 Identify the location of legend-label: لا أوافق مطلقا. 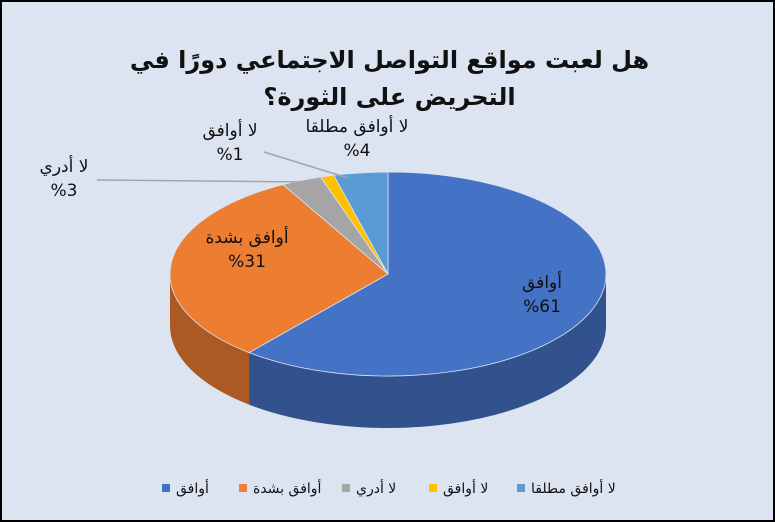
(573, 488).